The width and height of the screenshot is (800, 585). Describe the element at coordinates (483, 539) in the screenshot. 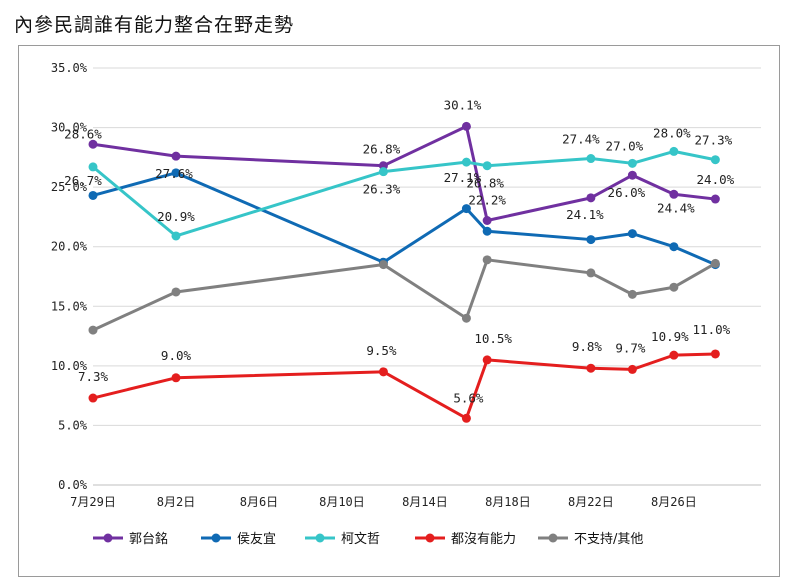

I see `legend-label: 都沒有能力` at that location.